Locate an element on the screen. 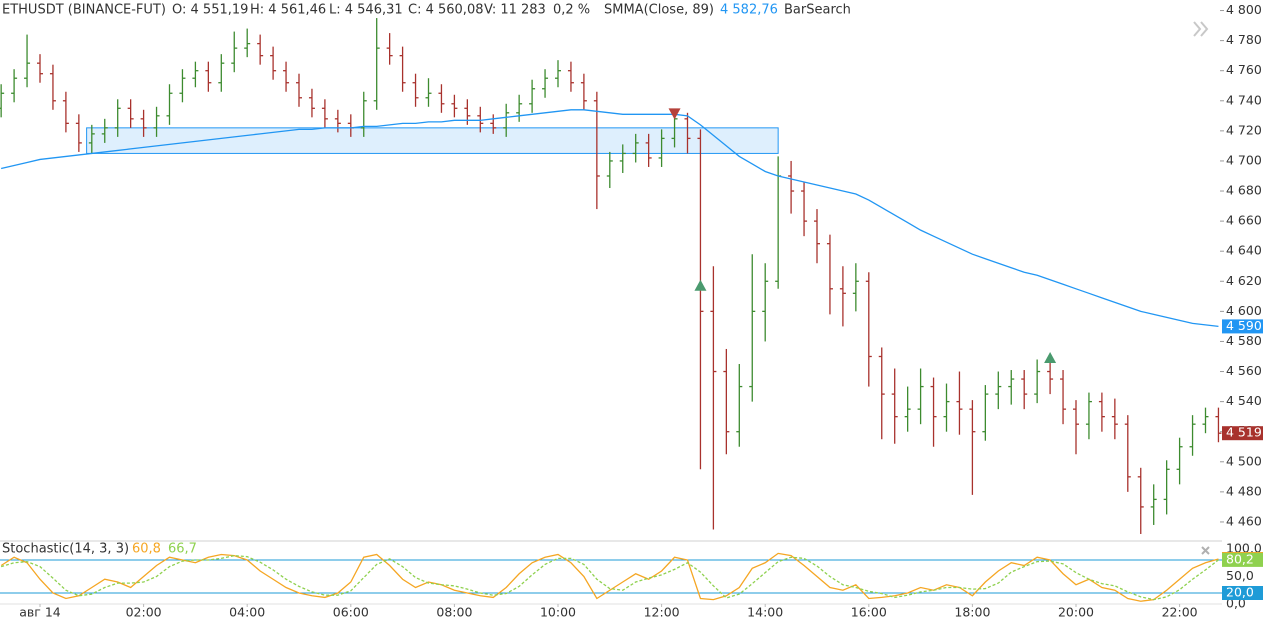 This screenshot has width=1263, height=622. stochastic-d-legend: 66,7 is located at coordinates (182, 549).